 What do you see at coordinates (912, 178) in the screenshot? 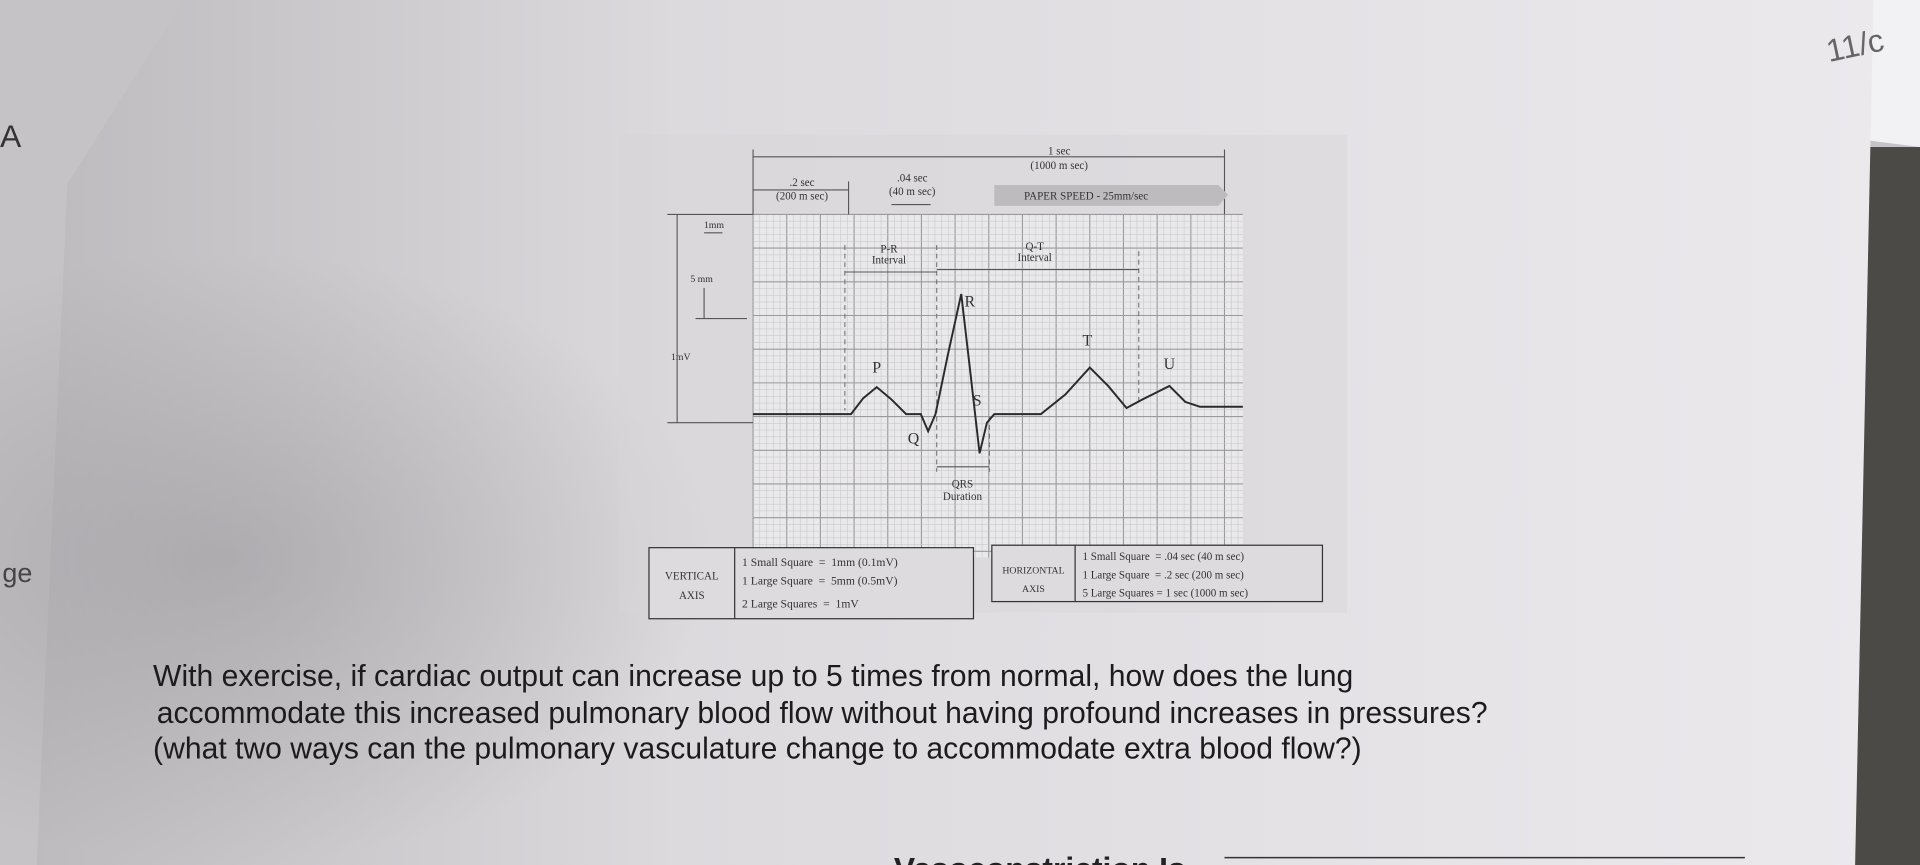
I see `scale-label: .04 sec` at bounding box center [912, 178].